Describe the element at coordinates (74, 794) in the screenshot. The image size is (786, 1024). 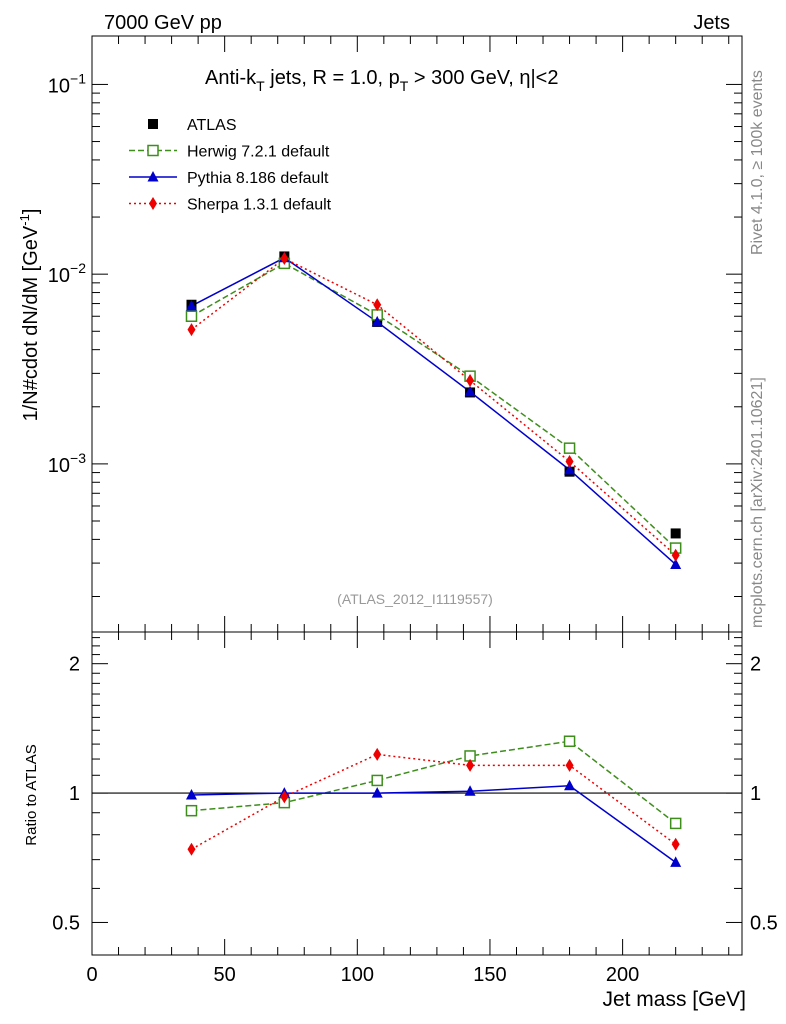
I see `ratio-y-tick-label-left: 1` at that location.